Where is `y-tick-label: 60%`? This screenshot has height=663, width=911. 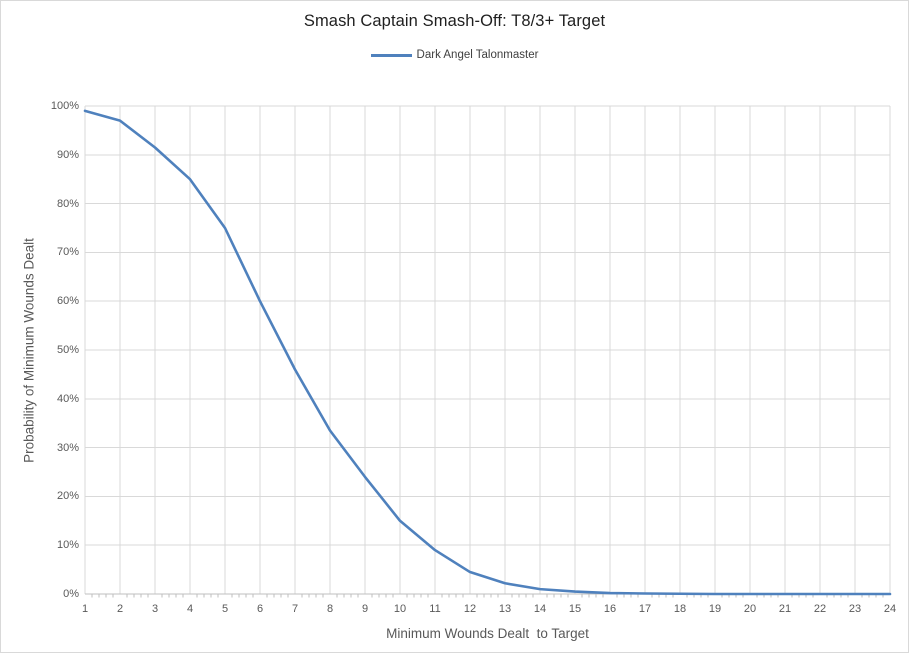
y-tick-label: 60% is located at coordinates (67, 301).